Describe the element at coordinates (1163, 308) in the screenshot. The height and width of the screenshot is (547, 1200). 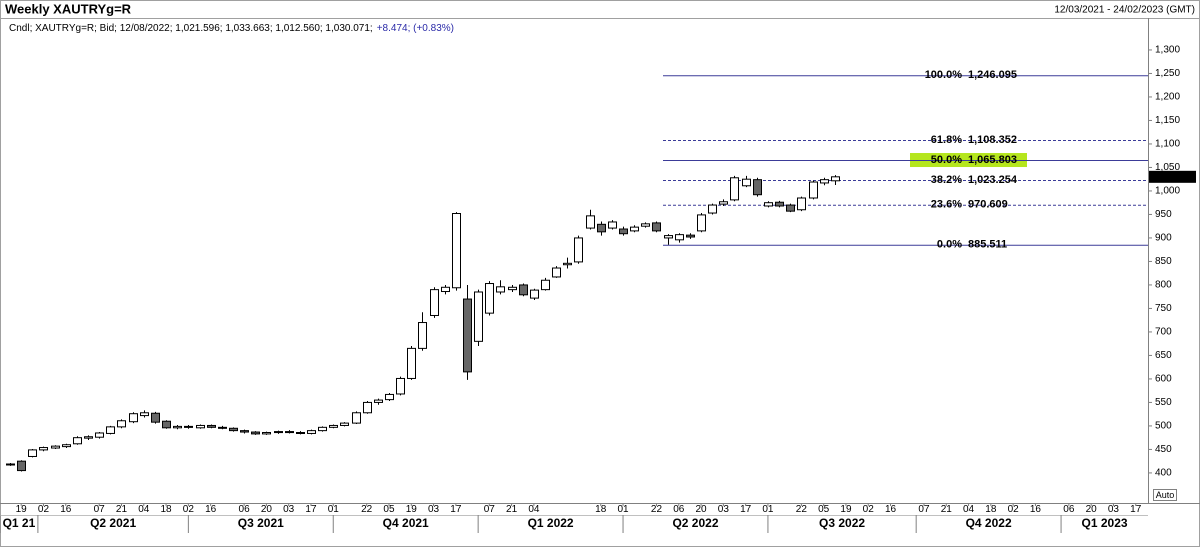
I see `y-tick-label: 750` at that location.